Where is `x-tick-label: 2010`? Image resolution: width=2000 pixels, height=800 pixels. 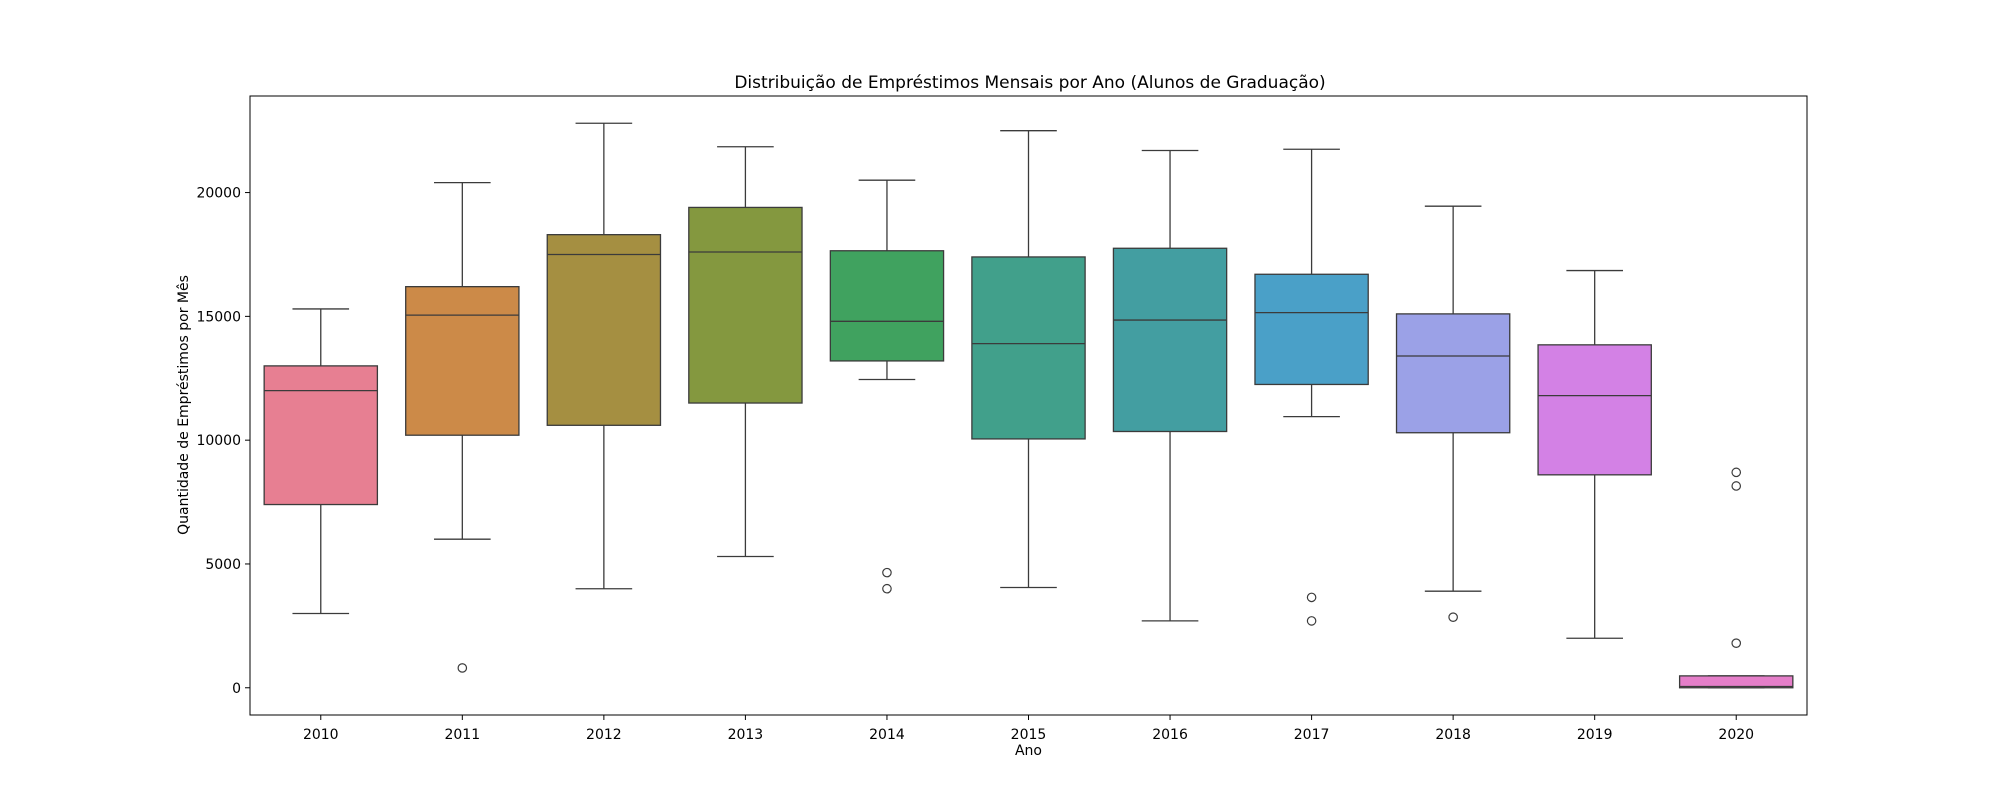 x-tick-label: 2010 is located at coordinates (321, 735).